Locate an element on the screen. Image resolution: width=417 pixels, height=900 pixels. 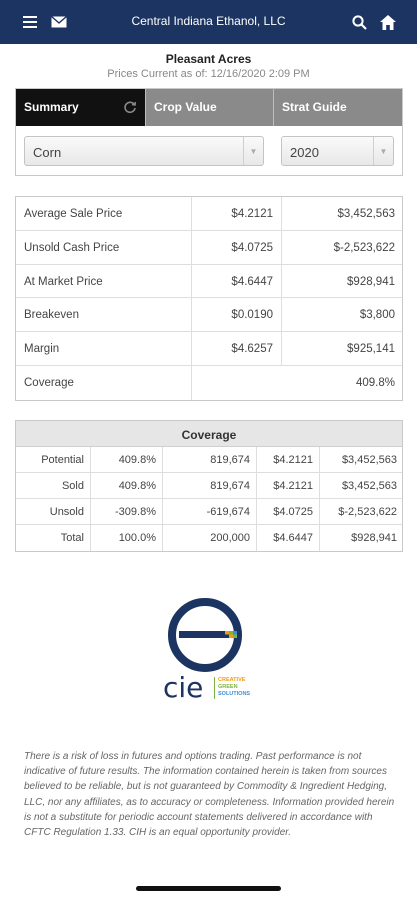
row-total: $3,800 is located at coordinates (342, 315).